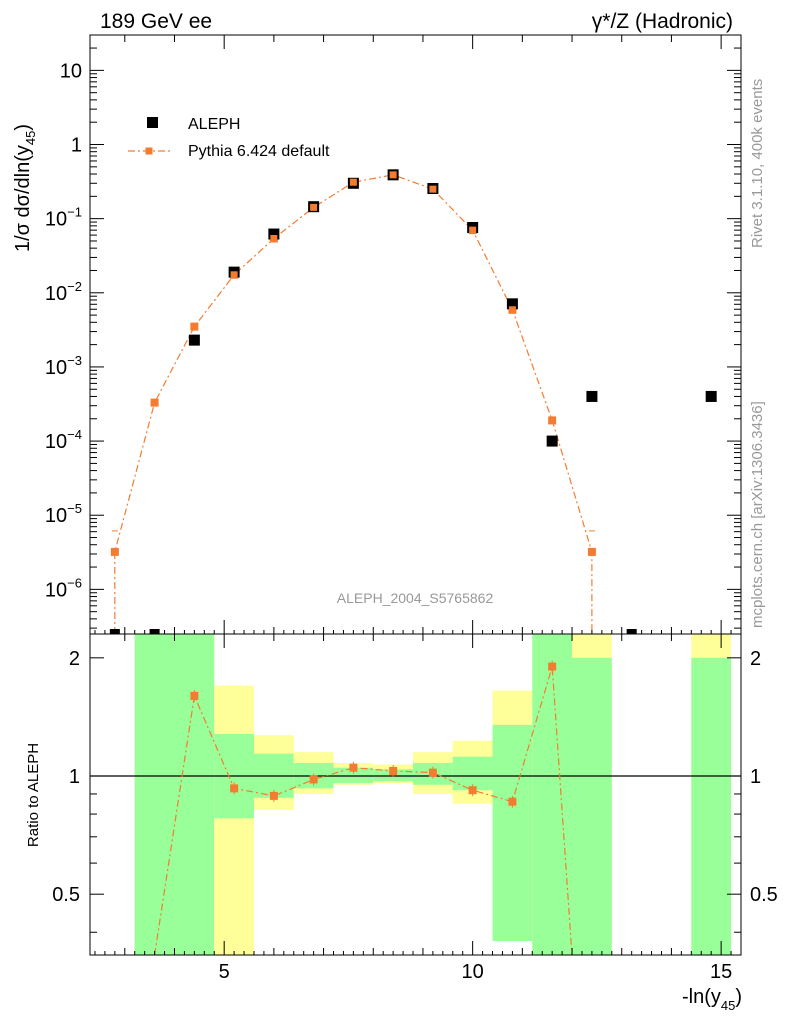  I want to click on ratio-y-tick-label-left: 1, so click(74, 777).